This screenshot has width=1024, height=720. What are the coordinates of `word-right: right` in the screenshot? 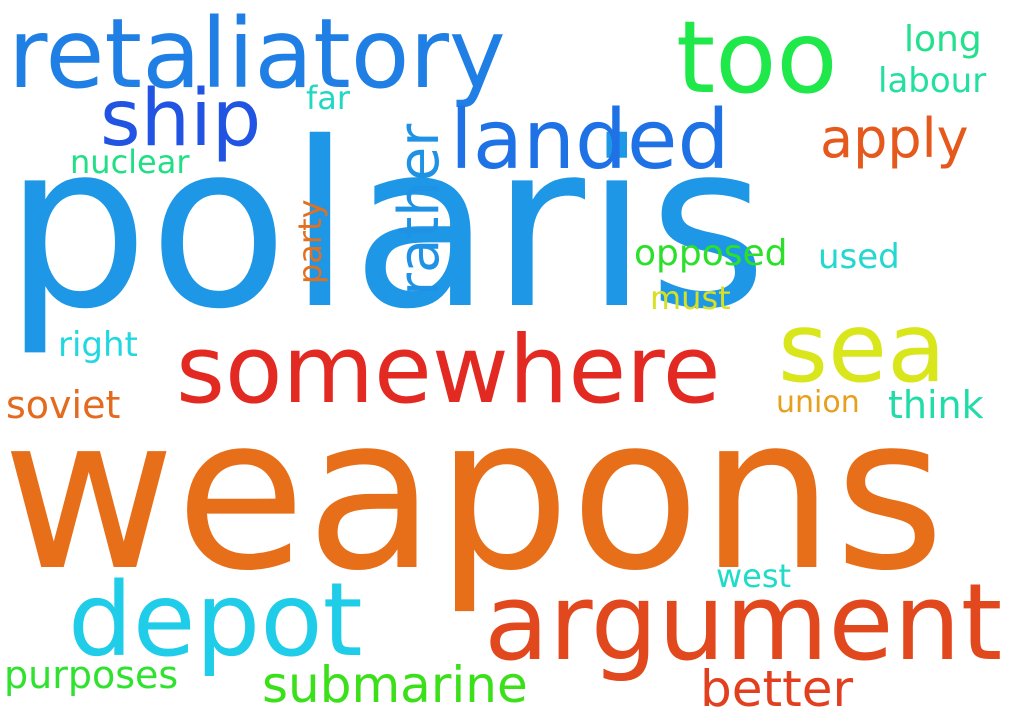 It's located at (98, 345).